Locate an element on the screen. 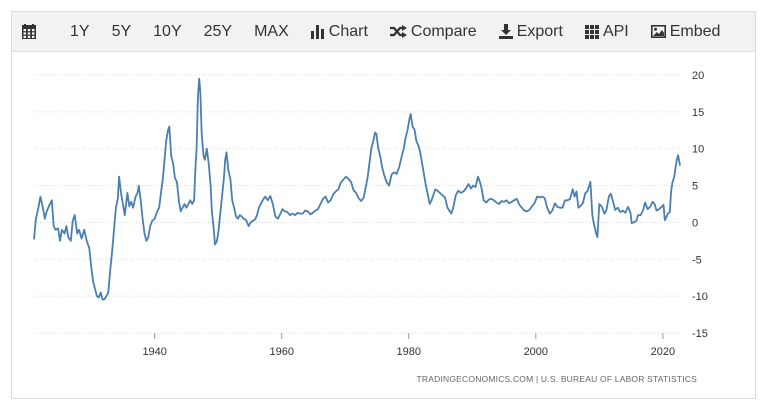  chart-type-label: Chart is located at coordinates (348, 31).